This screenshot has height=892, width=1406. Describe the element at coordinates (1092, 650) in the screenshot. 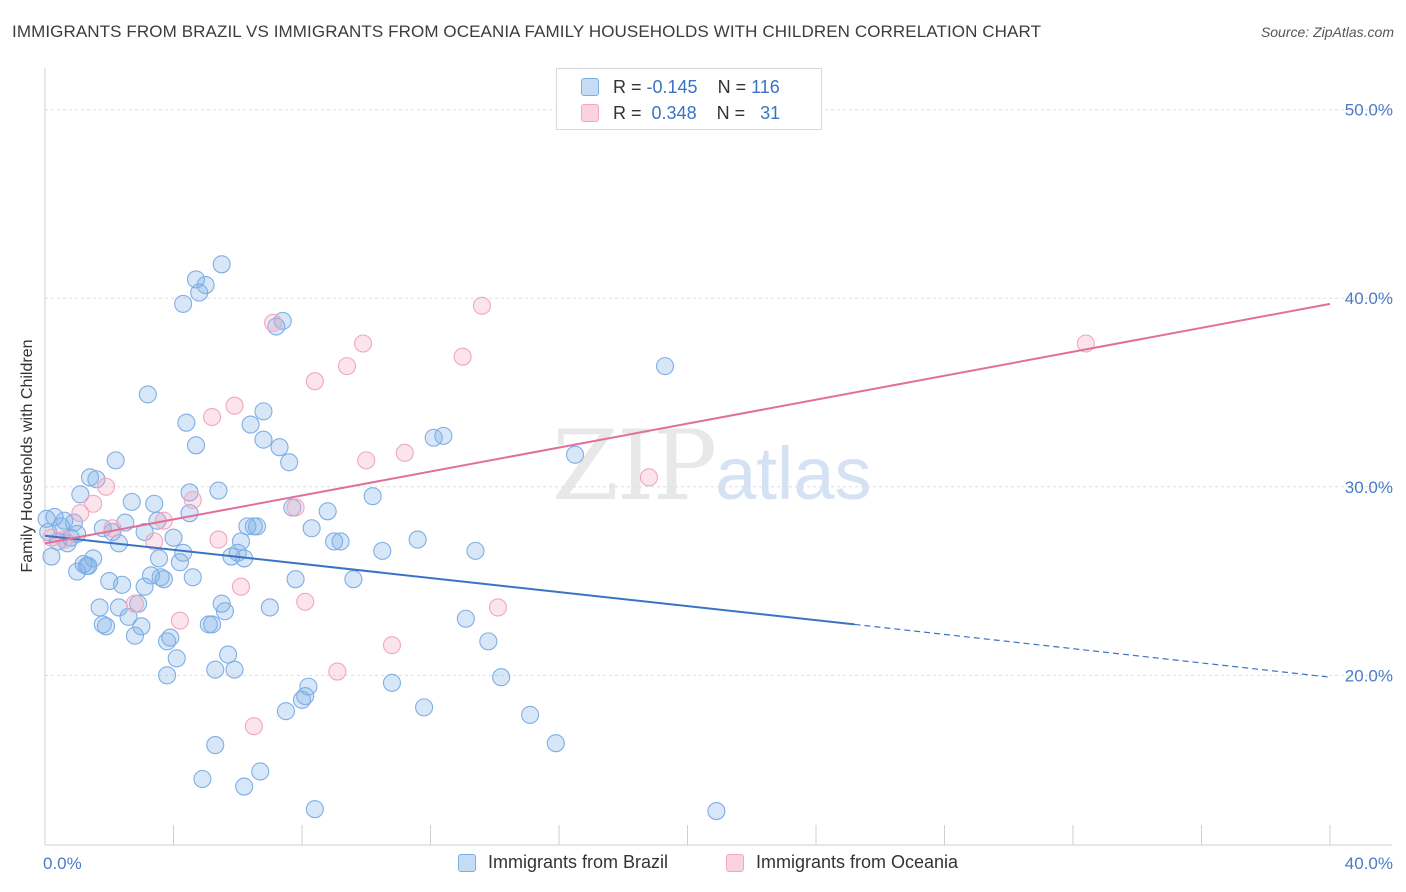

I see `brazil-trend-extension` at that location.